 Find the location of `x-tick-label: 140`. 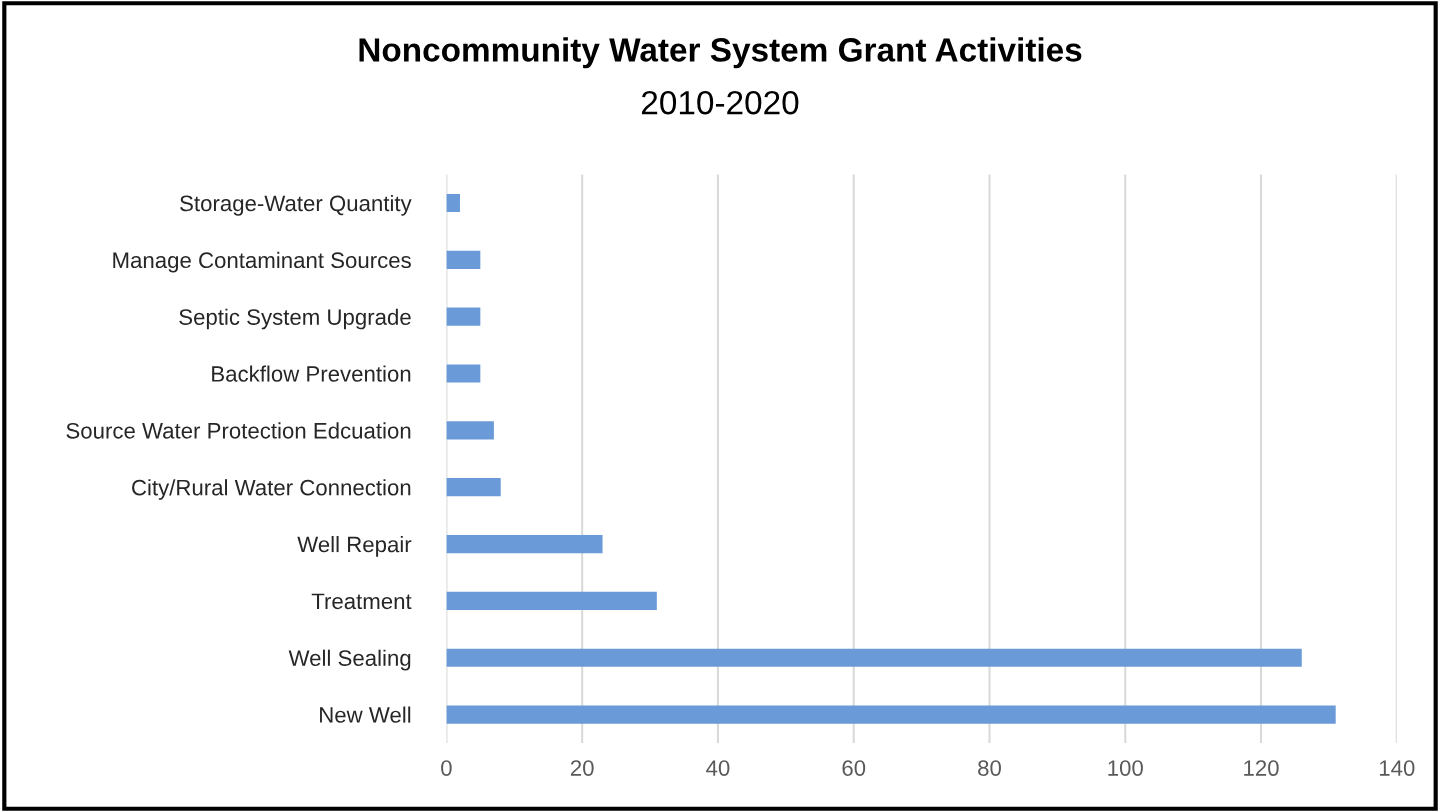

x-tick-label: 140 is located at coordinates (1397, 768).